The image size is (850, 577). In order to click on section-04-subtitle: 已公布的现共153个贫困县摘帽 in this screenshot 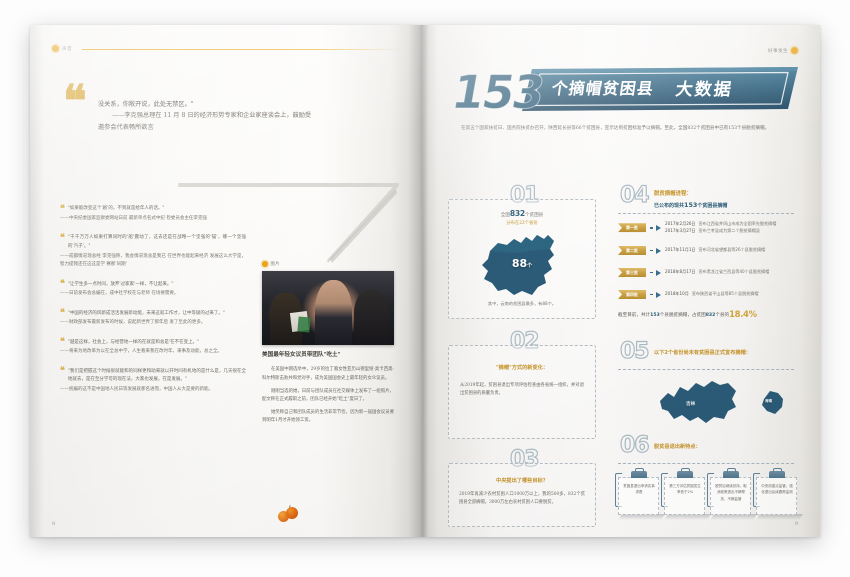, I will do `click(690, 205)`.